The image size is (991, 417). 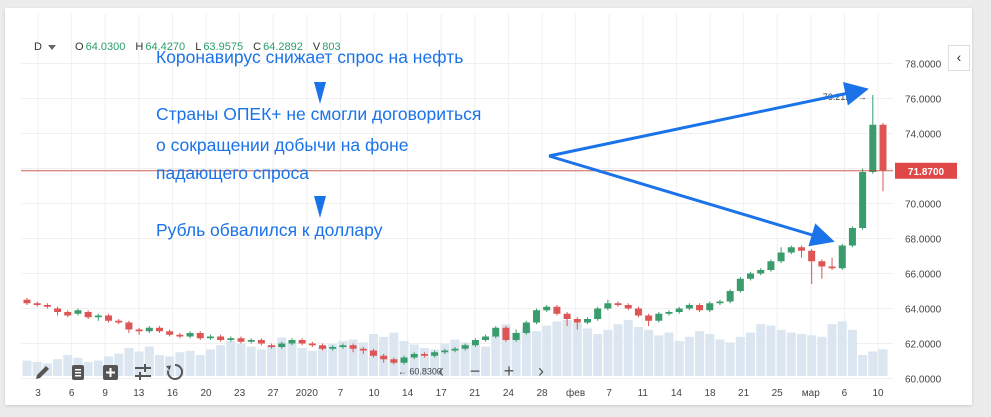 What do you see at coordinates (744, 393) in the screenshot?
I see `x-tick-label: 21` at bounding box center [744, 393].